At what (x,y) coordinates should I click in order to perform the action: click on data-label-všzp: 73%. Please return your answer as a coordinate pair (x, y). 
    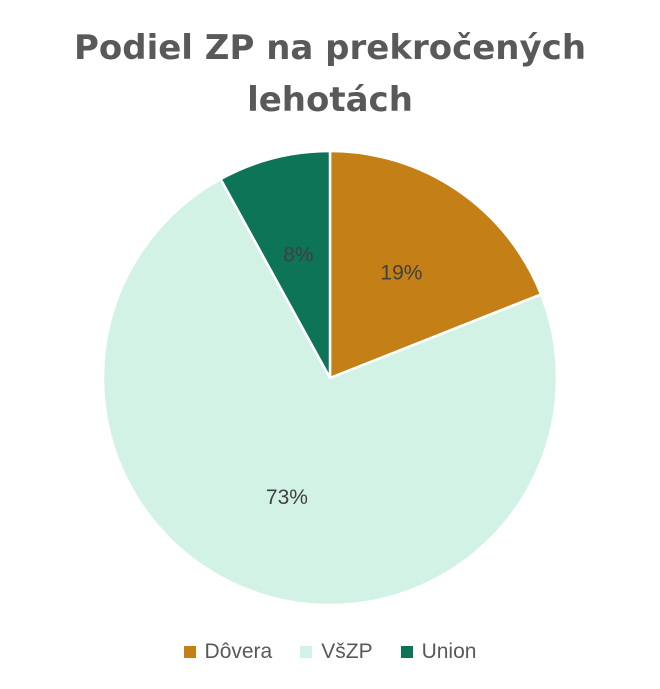
    Looking at the image, I should click on (287, 497).